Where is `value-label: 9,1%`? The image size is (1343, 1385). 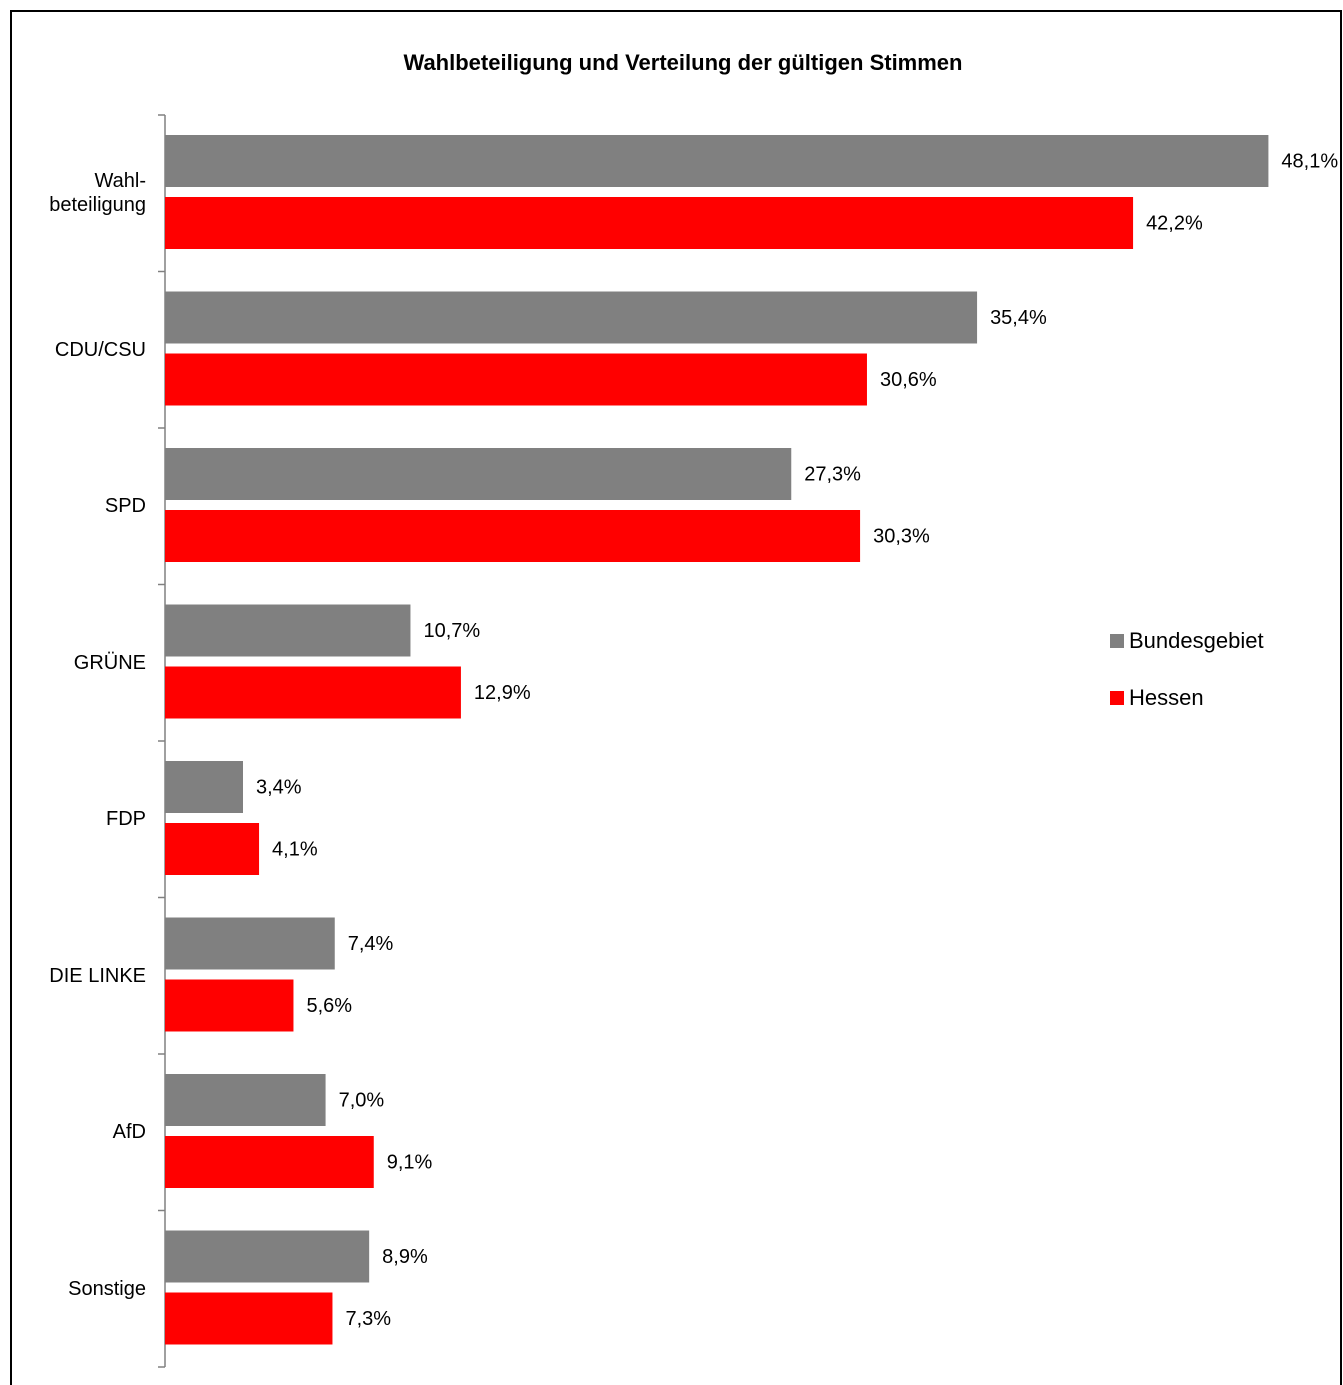 value-label: 9,1% is located at coordinates (410, 1162).